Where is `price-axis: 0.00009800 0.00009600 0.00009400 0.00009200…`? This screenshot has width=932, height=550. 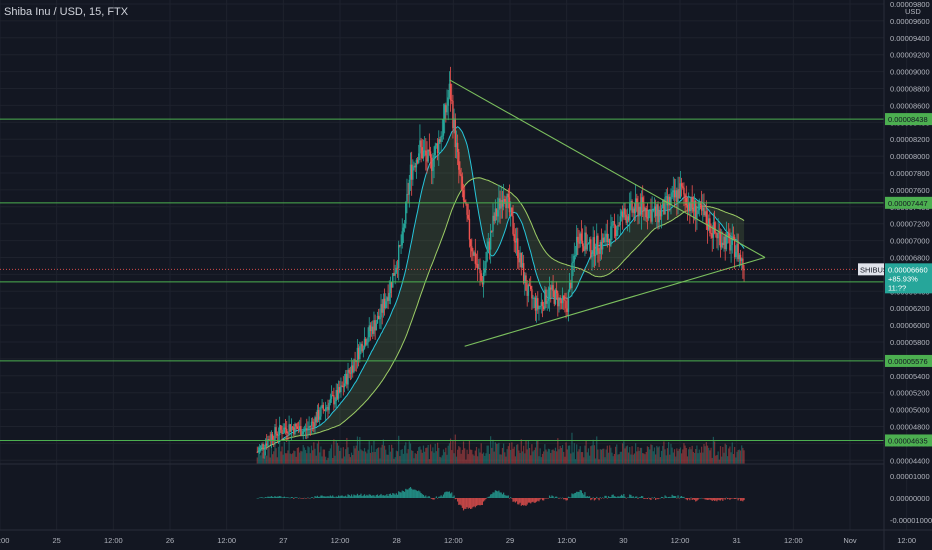
price-axis: 0.00009800 0.00009600 0.00009400 0.00009200… is located at coordinates (910, 232).